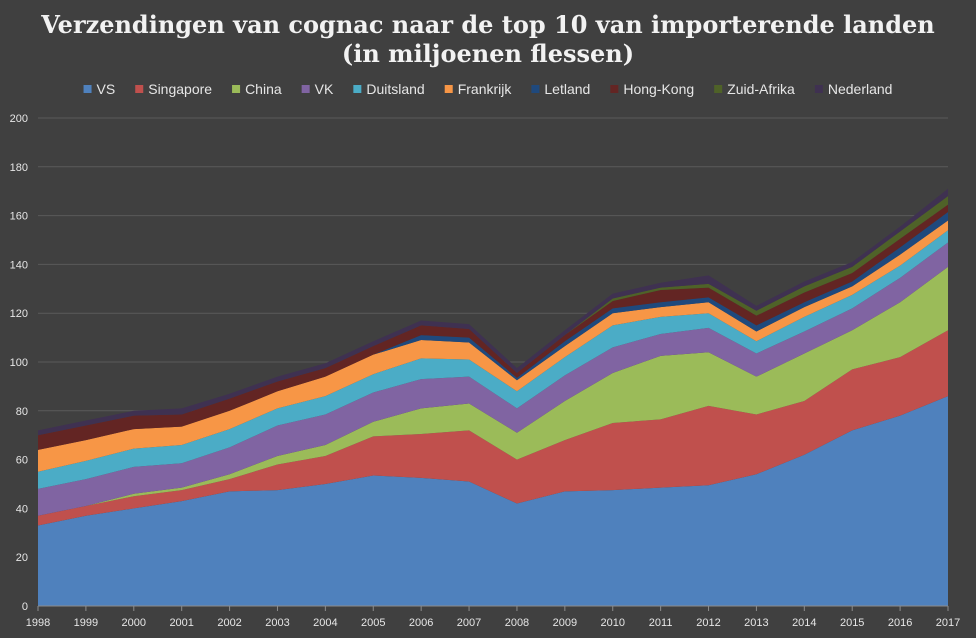  Describe the element at coordinates (19, 314) in the screenshot. I see `y-tick-label: 120` at that location.